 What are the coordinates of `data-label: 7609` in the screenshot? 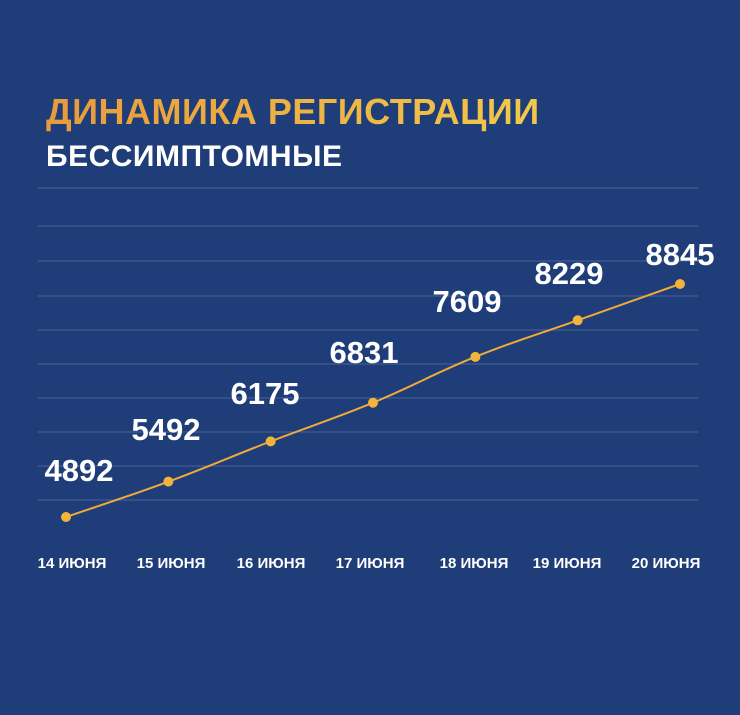 It's located at (467, 301).